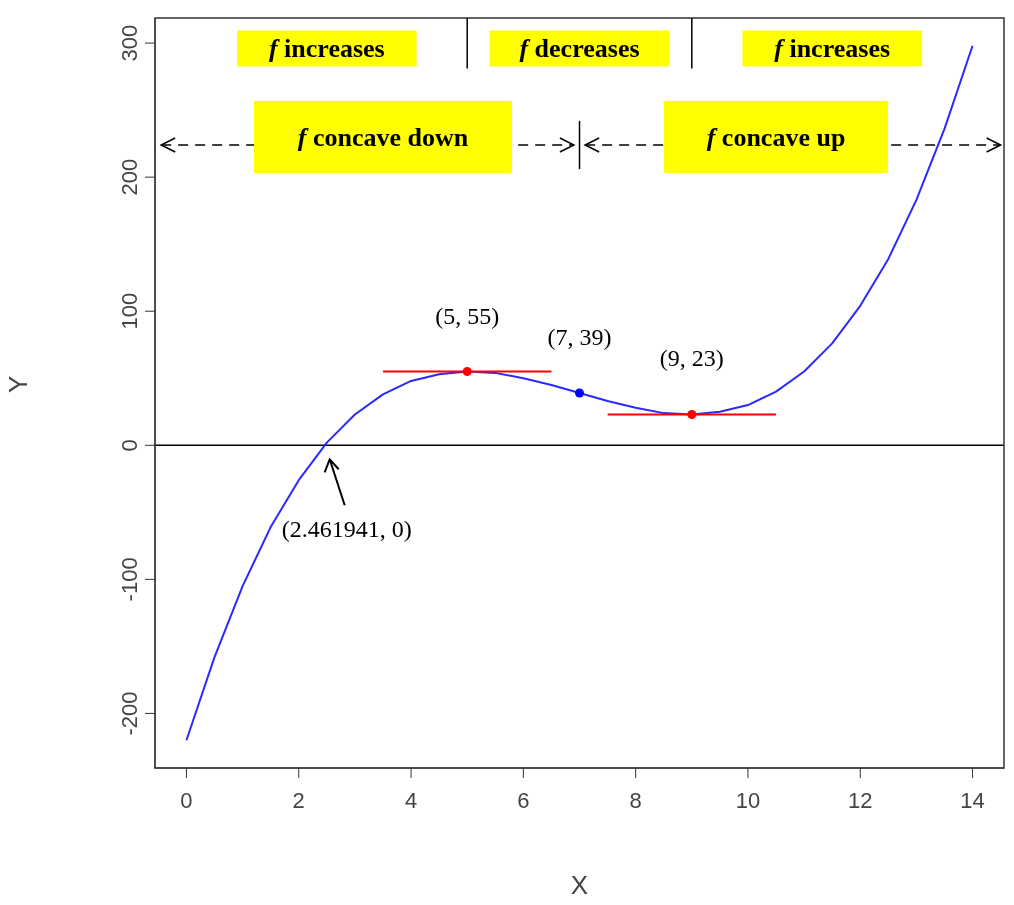 The height and width of the screenshot is (905, 1014). I want to click on y-tick-label: 300, so click(129, 43).